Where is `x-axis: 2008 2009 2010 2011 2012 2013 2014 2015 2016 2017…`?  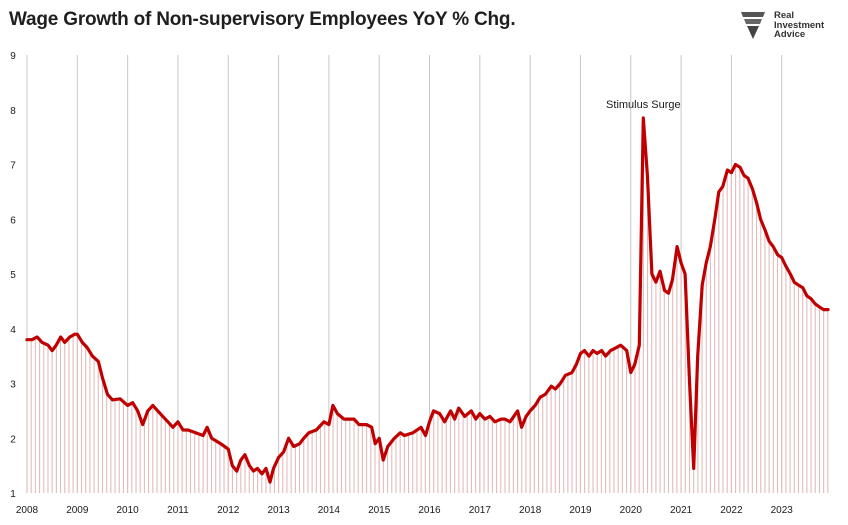
x-axis: 2008 2009 2010 2011 2012 2013 2014 2015 2016 2017… is located at coordinates (404, 510).